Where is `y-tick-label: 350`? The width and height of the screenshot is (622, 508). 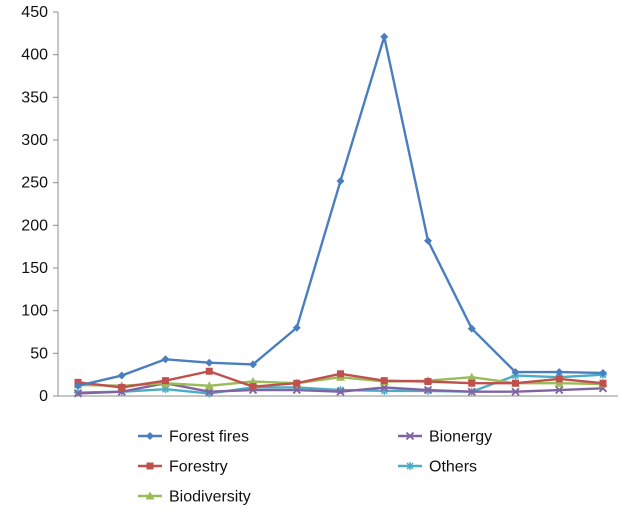 y-tick-label: 350 is located at coordinates (34, 97).